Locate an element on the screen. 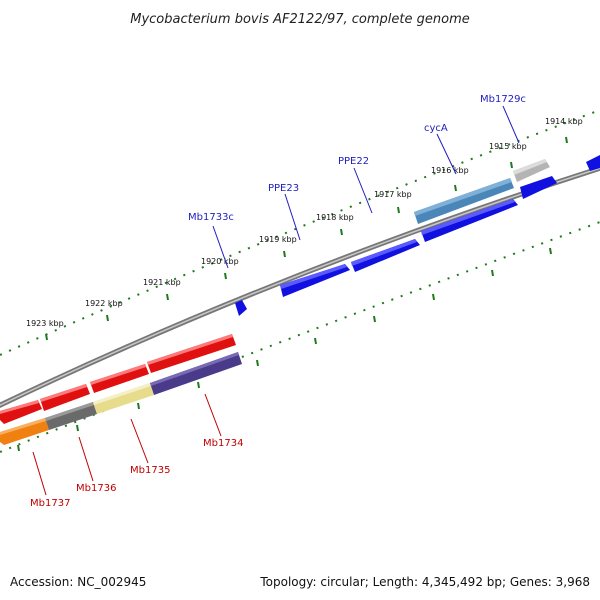 This screenshot has height=600, width=600. tick-label-1915: 1915 kbp is located at coordinates (508, 146).